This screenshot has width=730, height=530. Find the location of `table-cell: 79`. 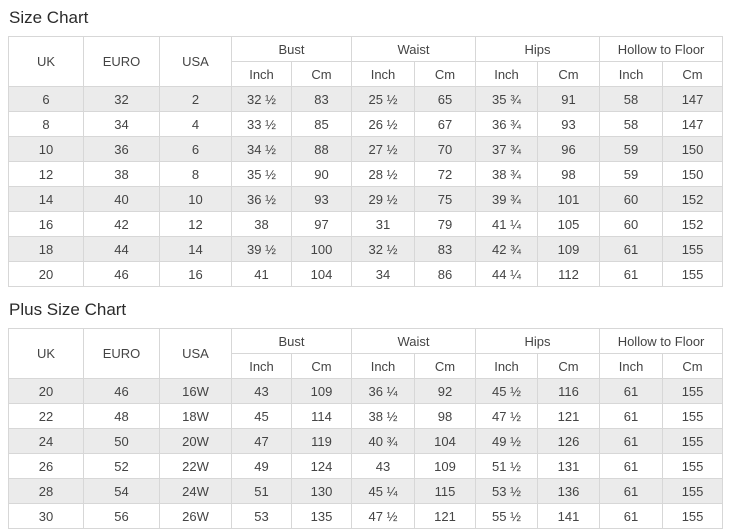

table-cell: 79 is located at coordinates (445, 224).